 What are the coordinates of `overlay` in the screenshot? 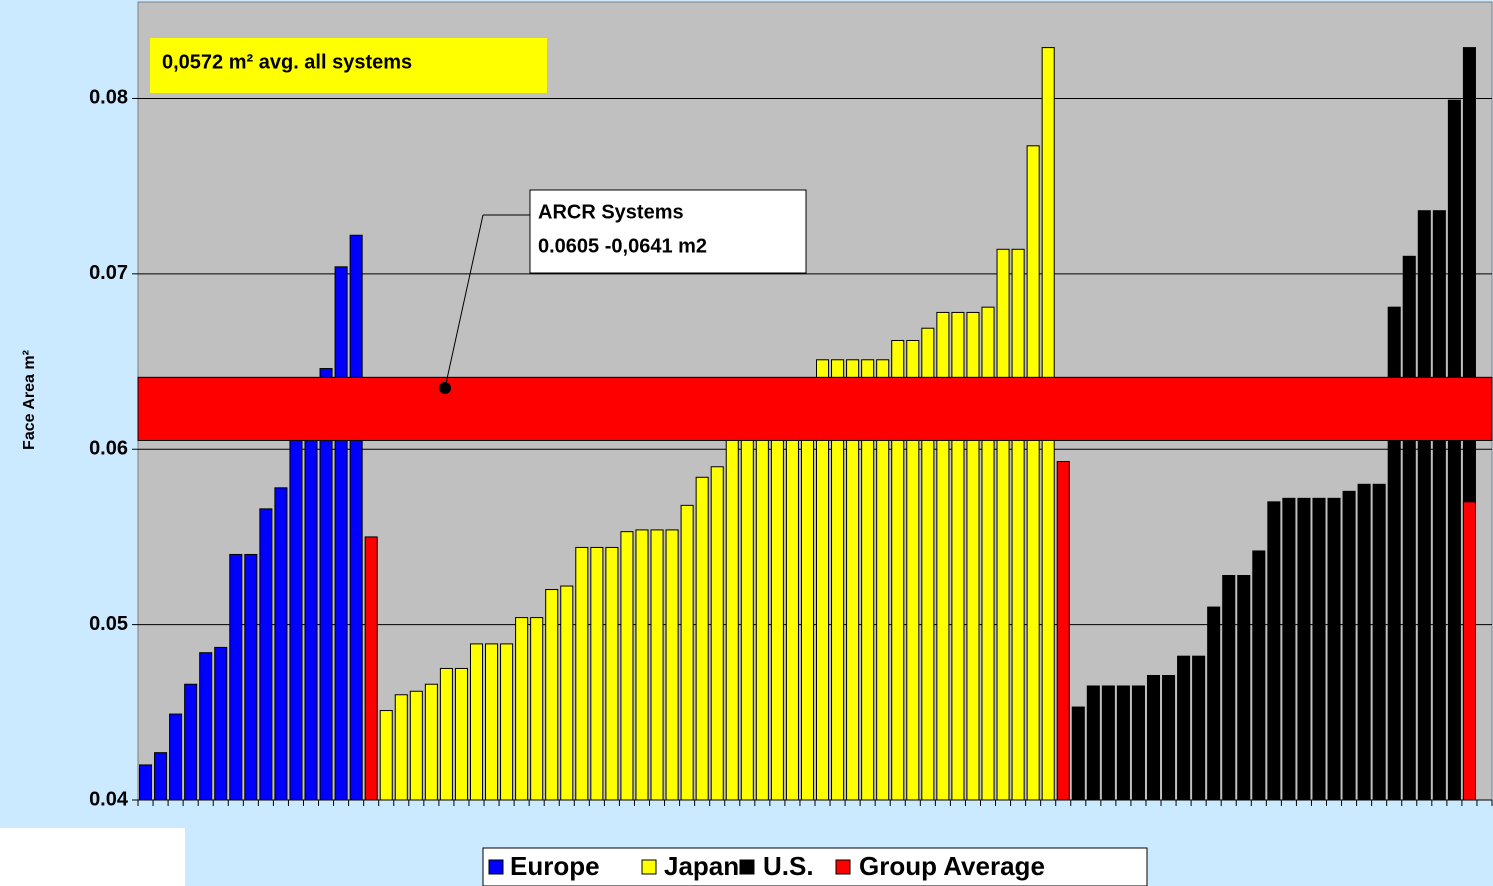 It's located at (815, 408).